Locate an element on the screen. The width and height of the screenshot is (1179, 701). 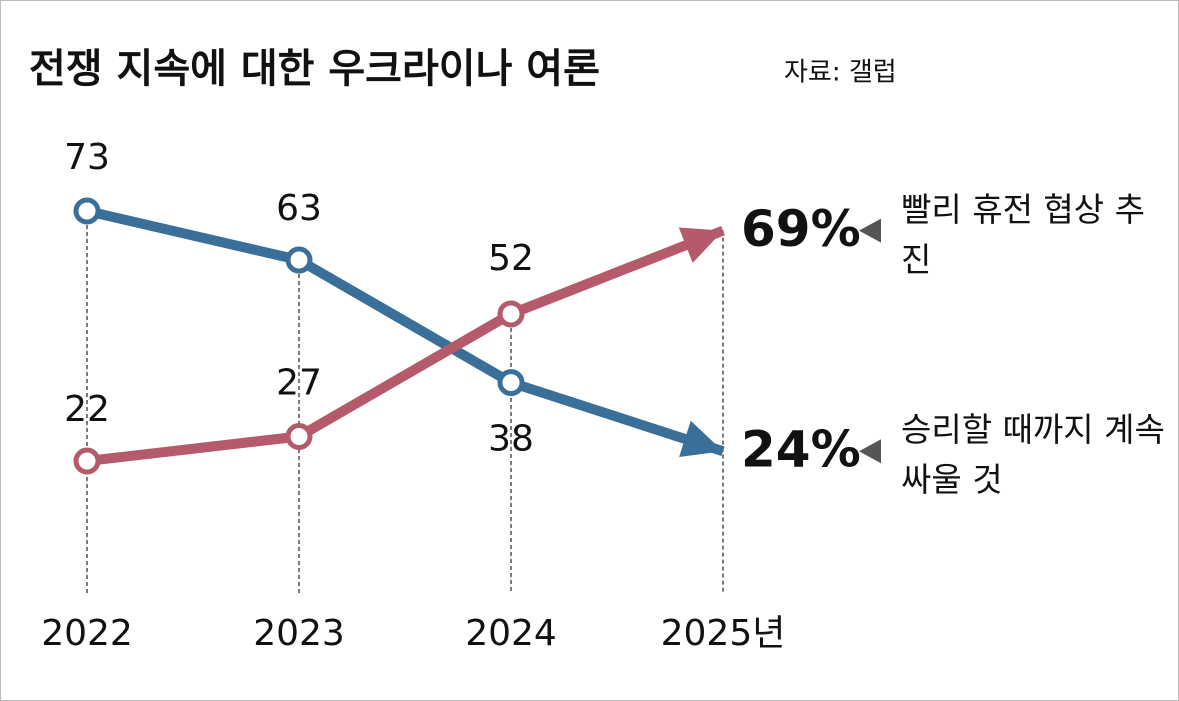
data-label: 22 is located at coordinates (87, 409).